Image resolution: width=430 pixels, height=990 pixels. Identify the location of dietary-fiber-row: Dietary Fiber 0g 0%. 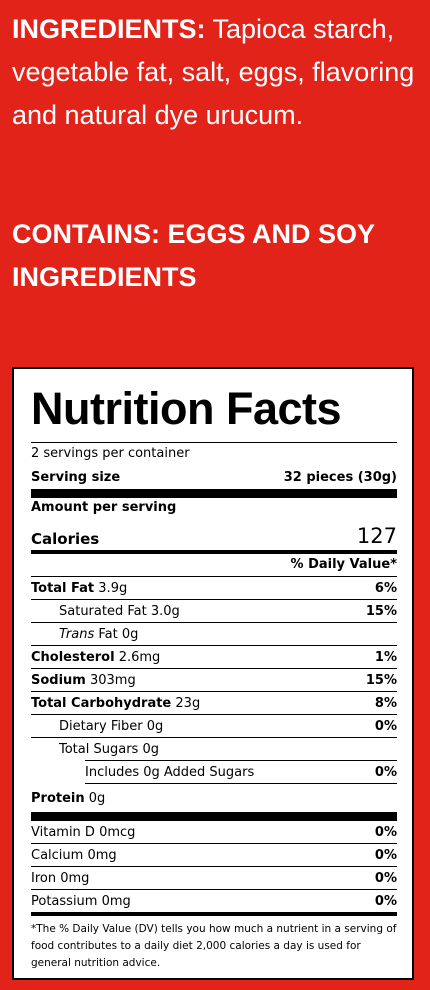
(214, 726).